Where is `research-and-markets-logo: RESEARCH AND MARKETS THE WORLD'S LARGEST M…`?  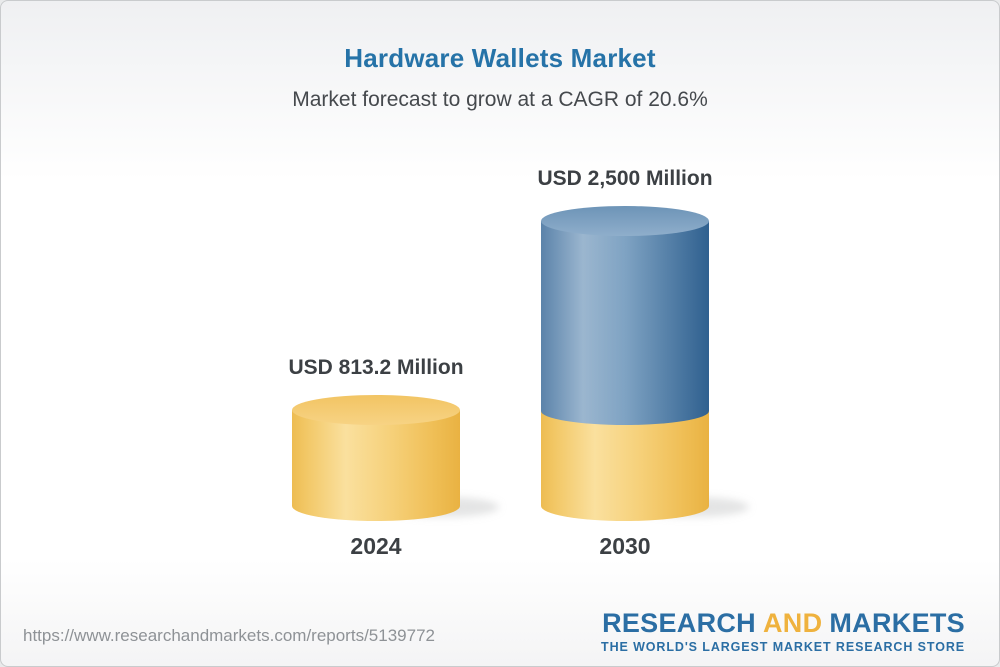 research-and-markets-logo: RESEARCH AND MARKETS THE WORLD'S LARGEST M… is located at coordinates (783, 630).